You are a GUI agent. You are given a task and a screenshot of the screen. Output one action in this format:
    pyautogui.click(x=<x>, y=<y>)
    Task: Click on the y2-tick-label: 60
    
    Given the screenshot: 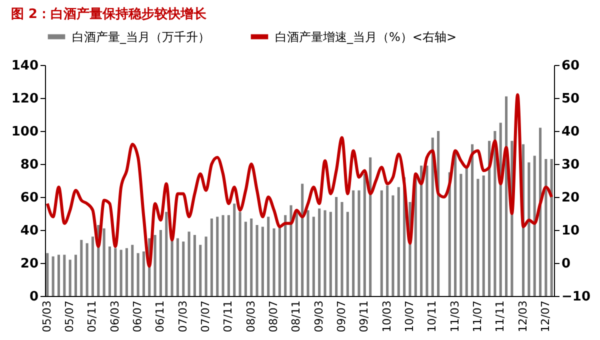 What is the action you would take?
    pyautogui.click(x=571, y=66)
    